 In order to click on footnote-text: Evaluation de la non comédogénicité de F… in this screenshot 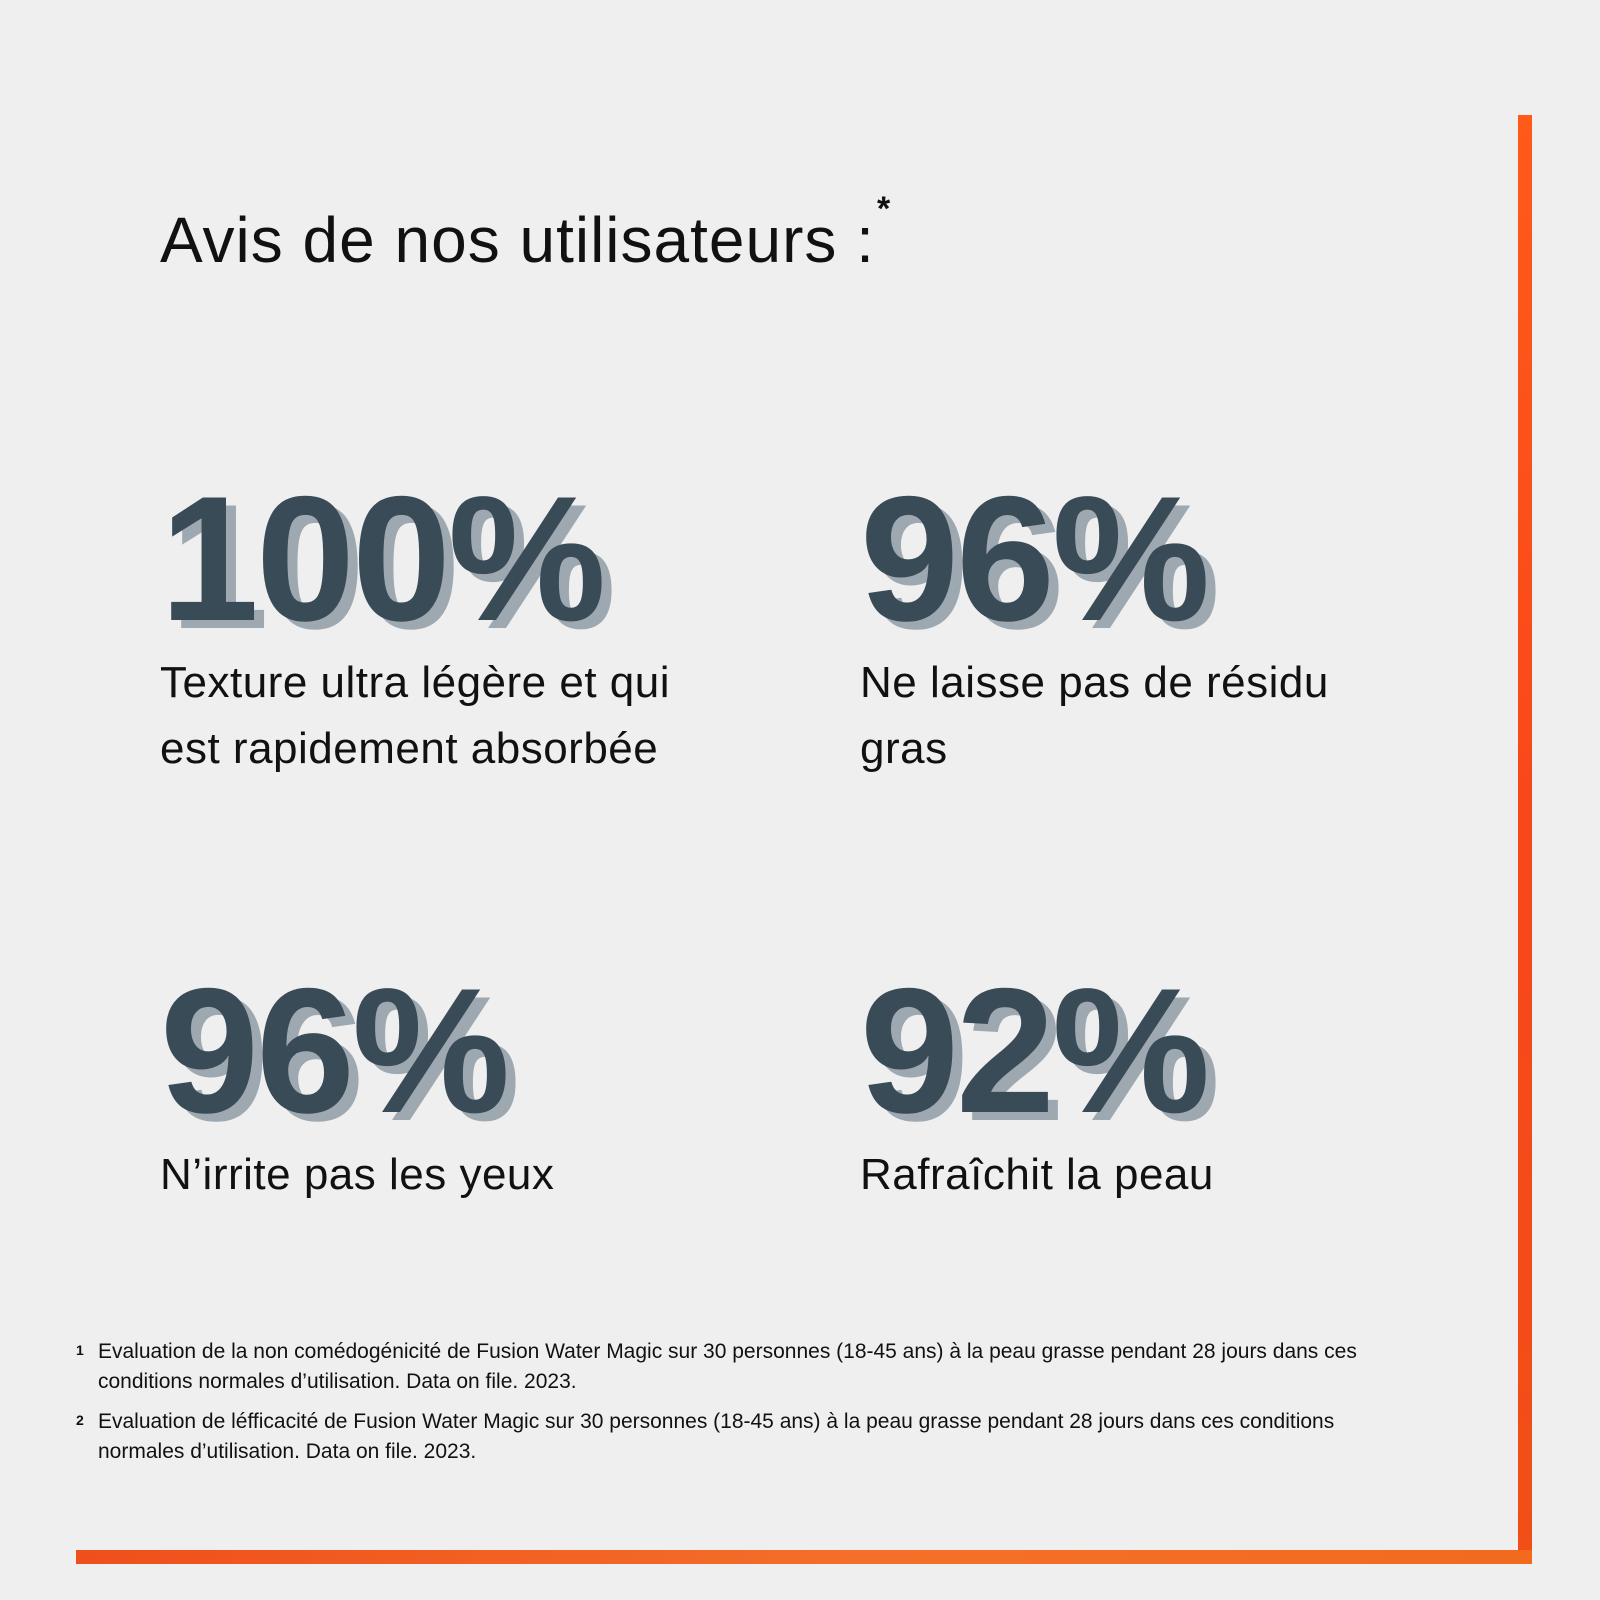, I will do `click(727, 1366)`.